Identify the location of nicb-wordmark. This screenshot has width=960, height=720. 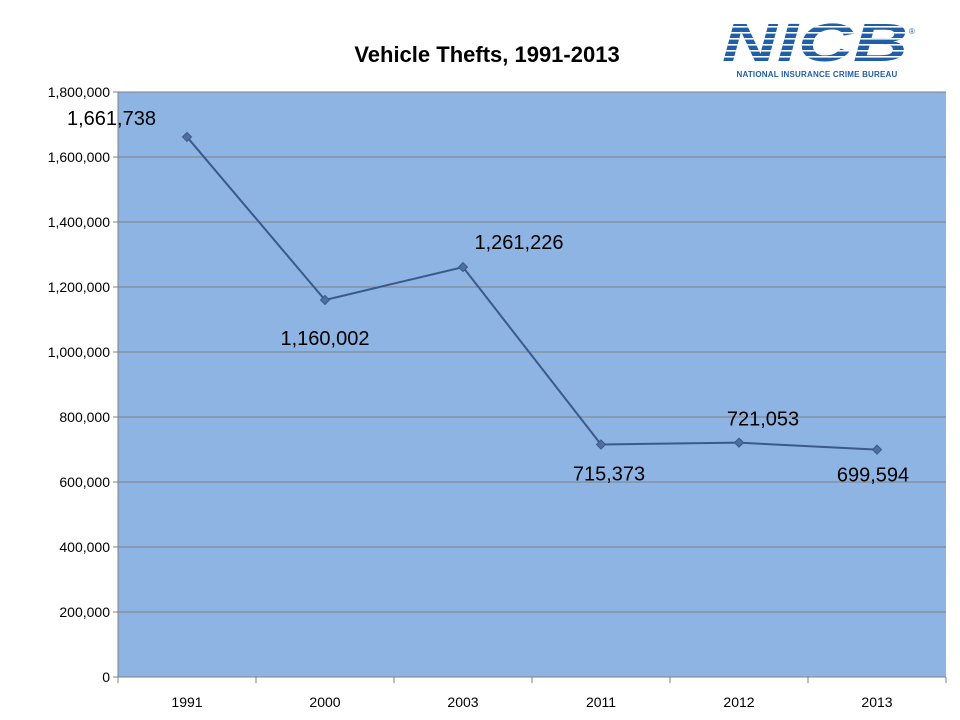
(815, 43).